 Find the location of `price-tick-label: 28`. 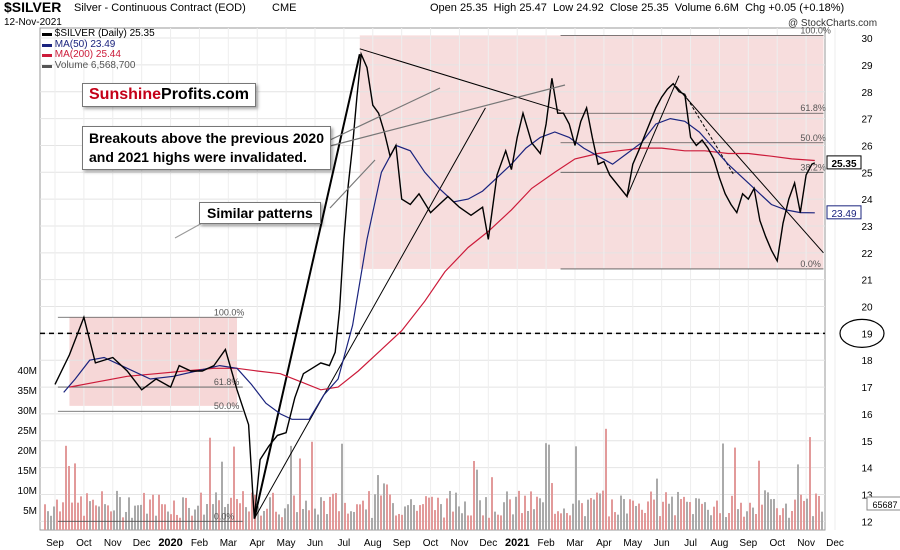

price-tick-label: 28 is located at coordinates (867, 93).